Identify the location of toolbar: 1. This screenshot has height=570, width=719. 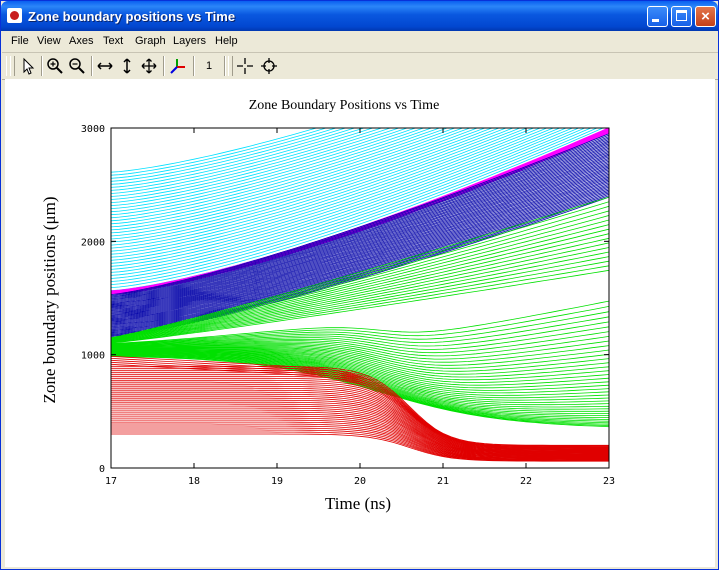
(360, 66).